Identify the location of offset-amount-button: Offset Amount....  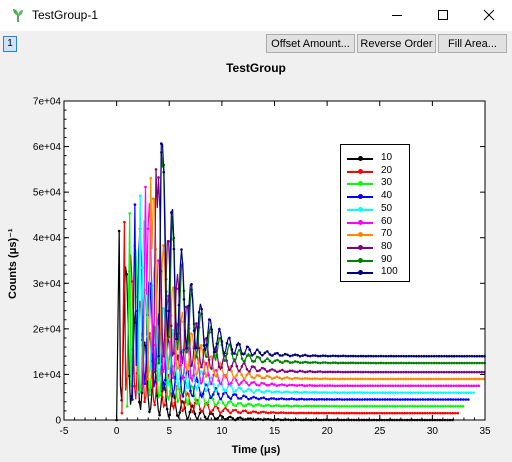
(310, 43).